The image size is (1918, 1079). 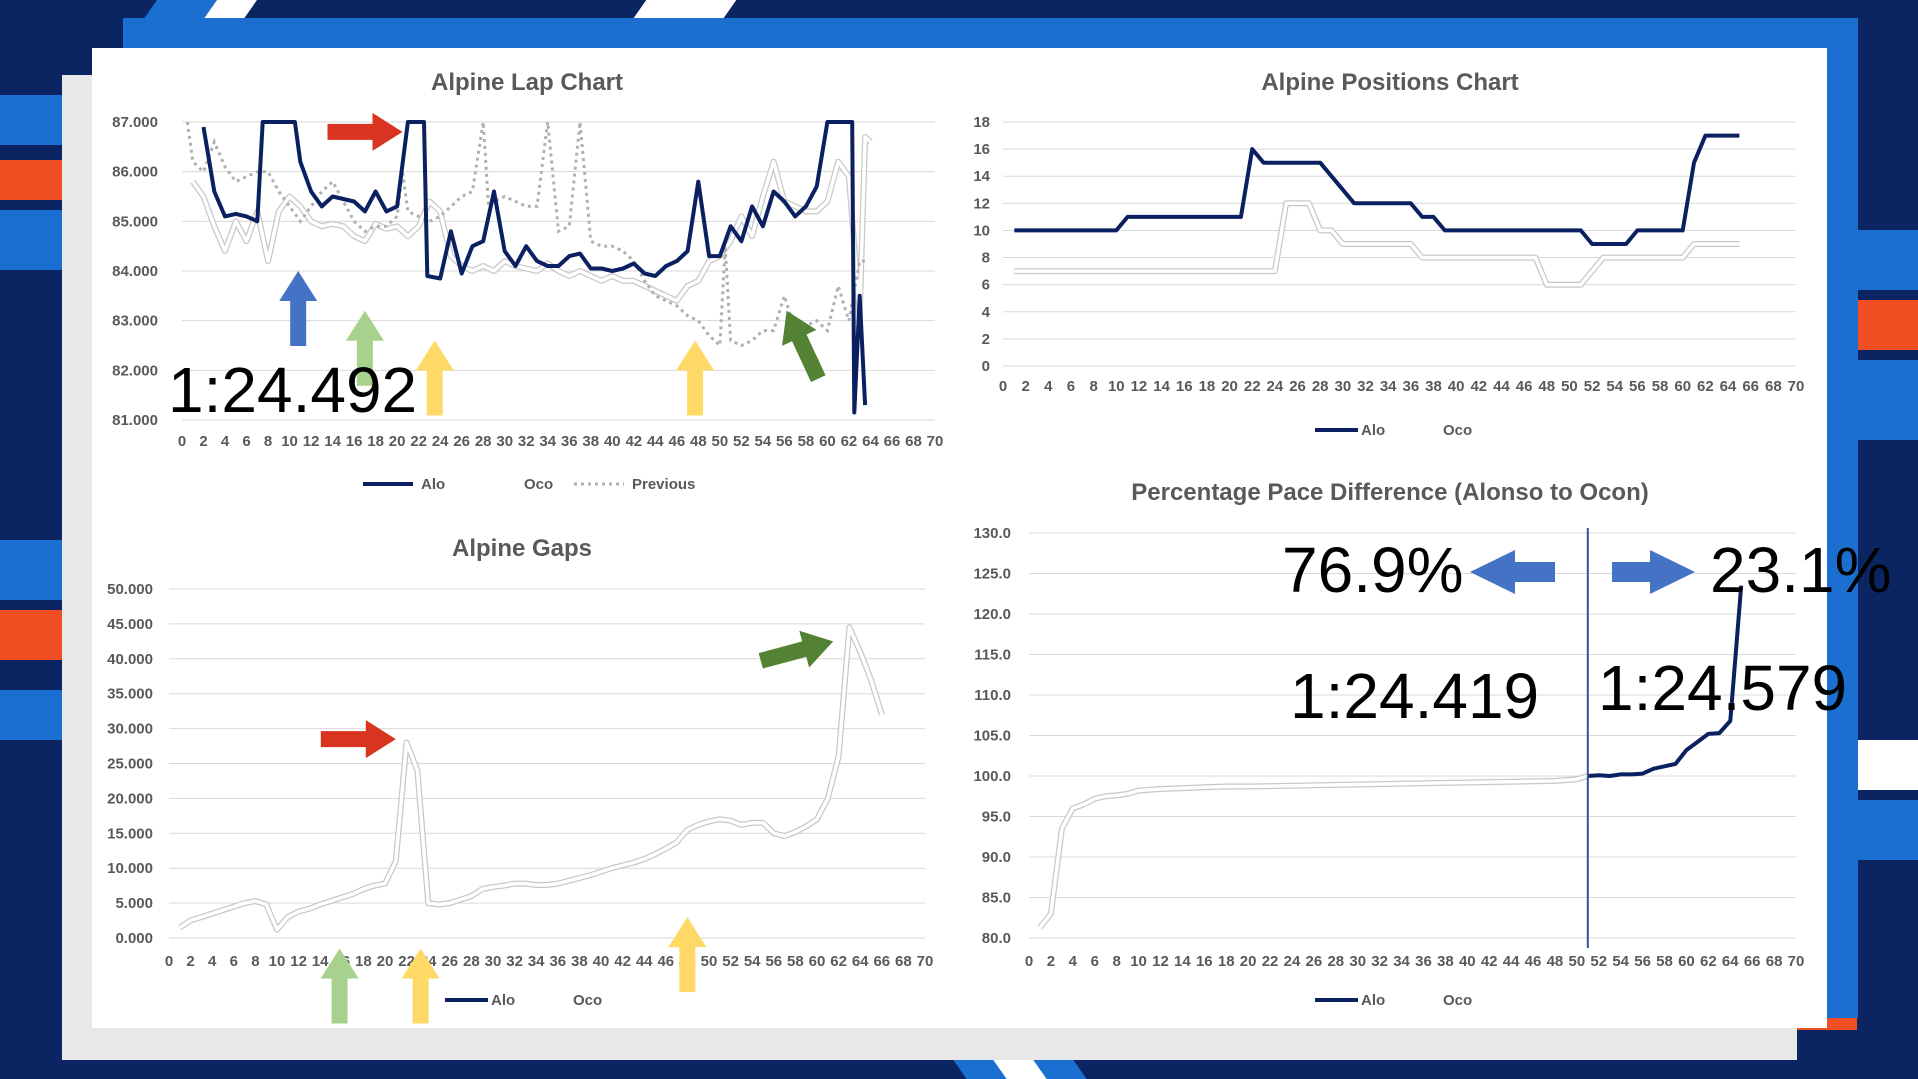 What do you see at coordinates (134, 938) in the screenshot?
I see `y-tick-label: 0.000` at bounding box center [134, 938].